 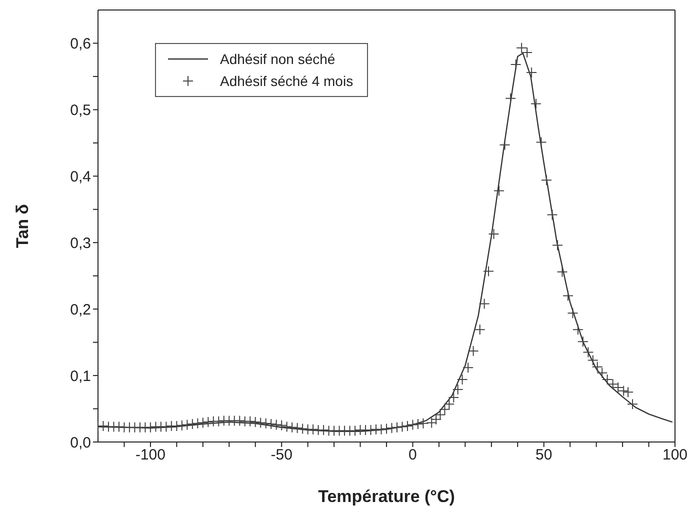 What do you see at coordinates (80, 44) in the screenshot?
I see `y-tick-label: 0,6` at bounding box center [80, 44].